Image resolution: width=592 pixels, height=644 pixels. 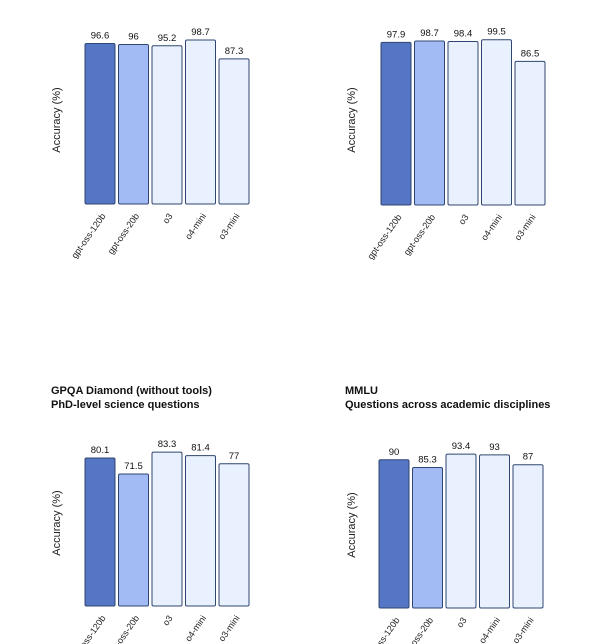 I want to click on chart-4-subtitle: Questions across academic disciplines, so click(x=448, y=405).